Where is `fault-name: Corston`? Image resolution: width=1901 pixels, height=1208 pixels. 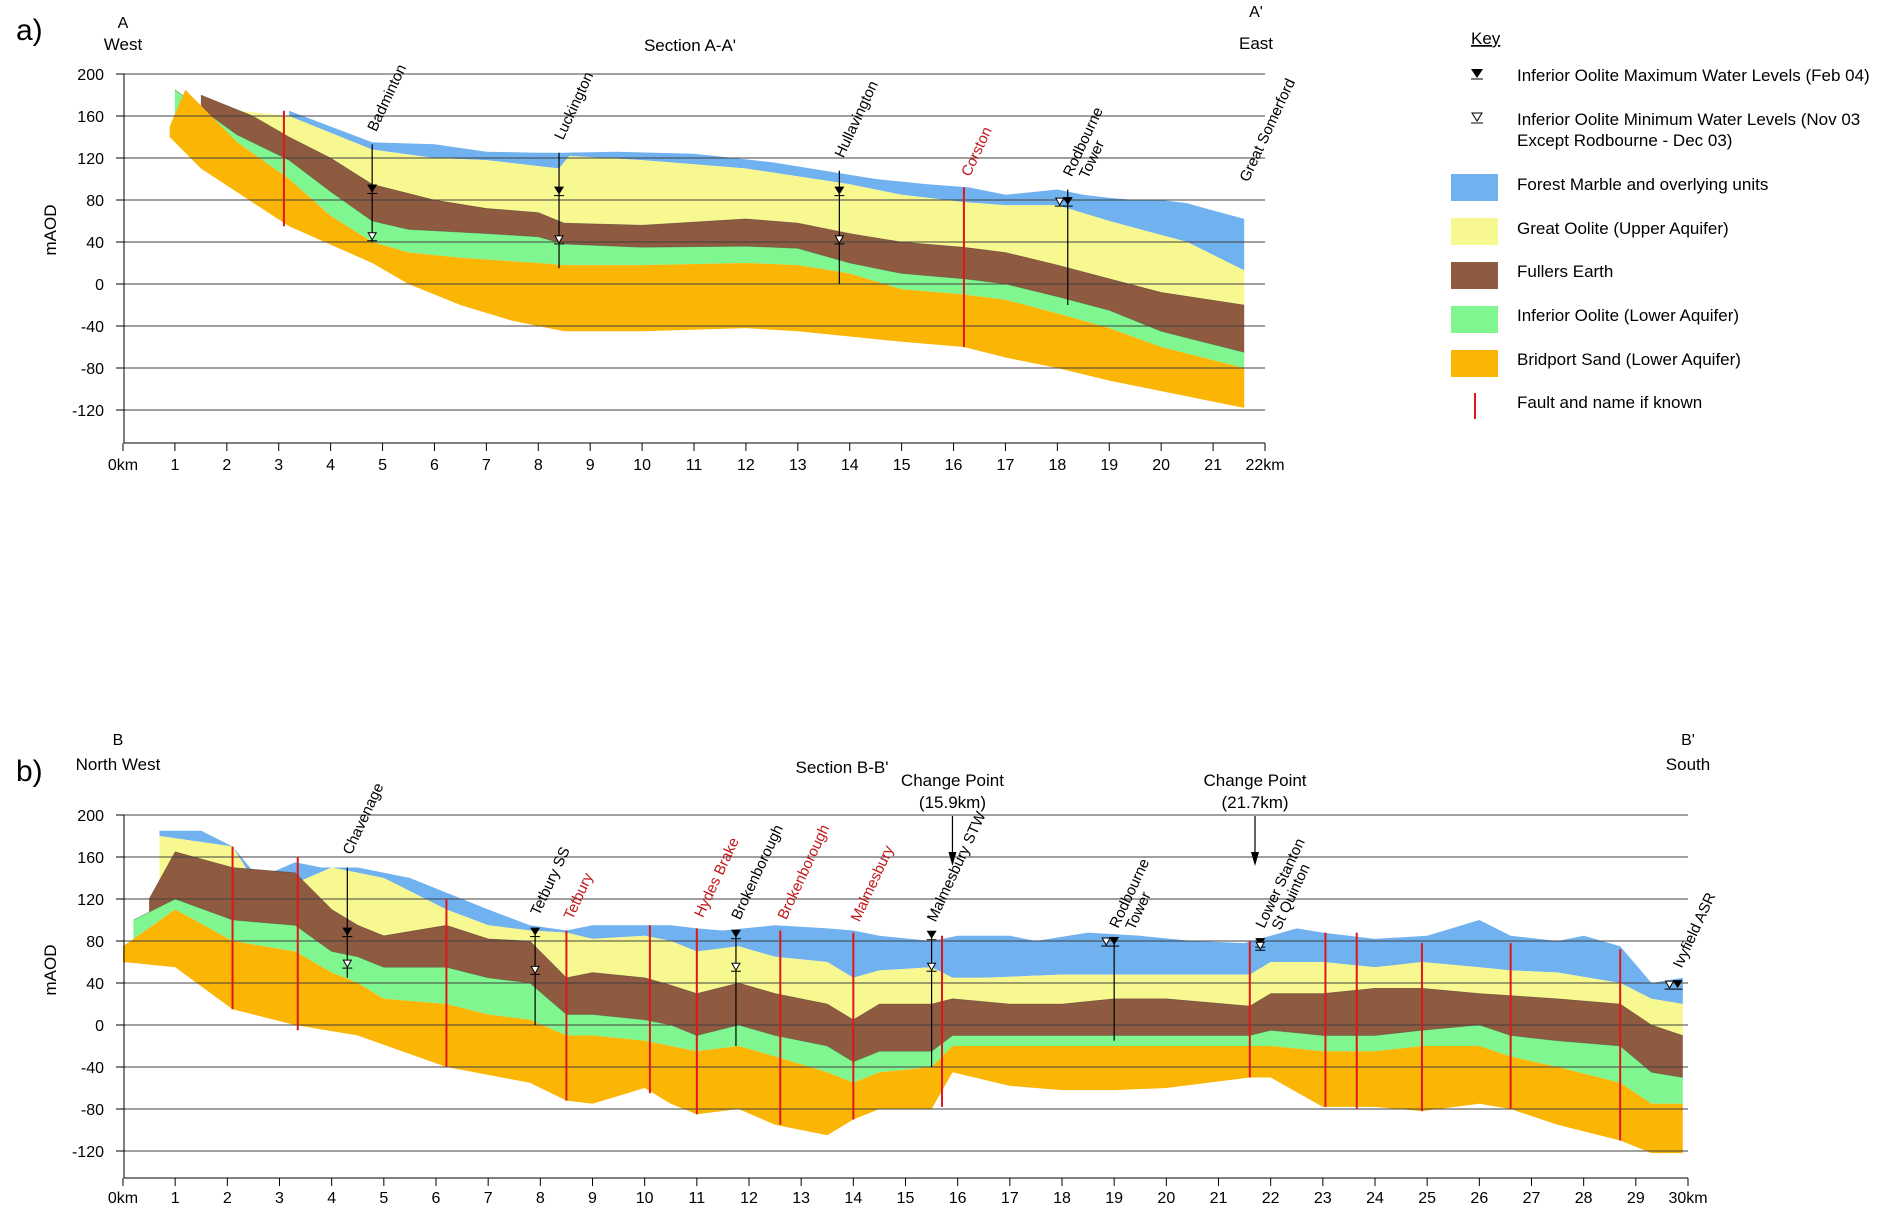
fault-name: Corston is located at coordinates (977, 151).